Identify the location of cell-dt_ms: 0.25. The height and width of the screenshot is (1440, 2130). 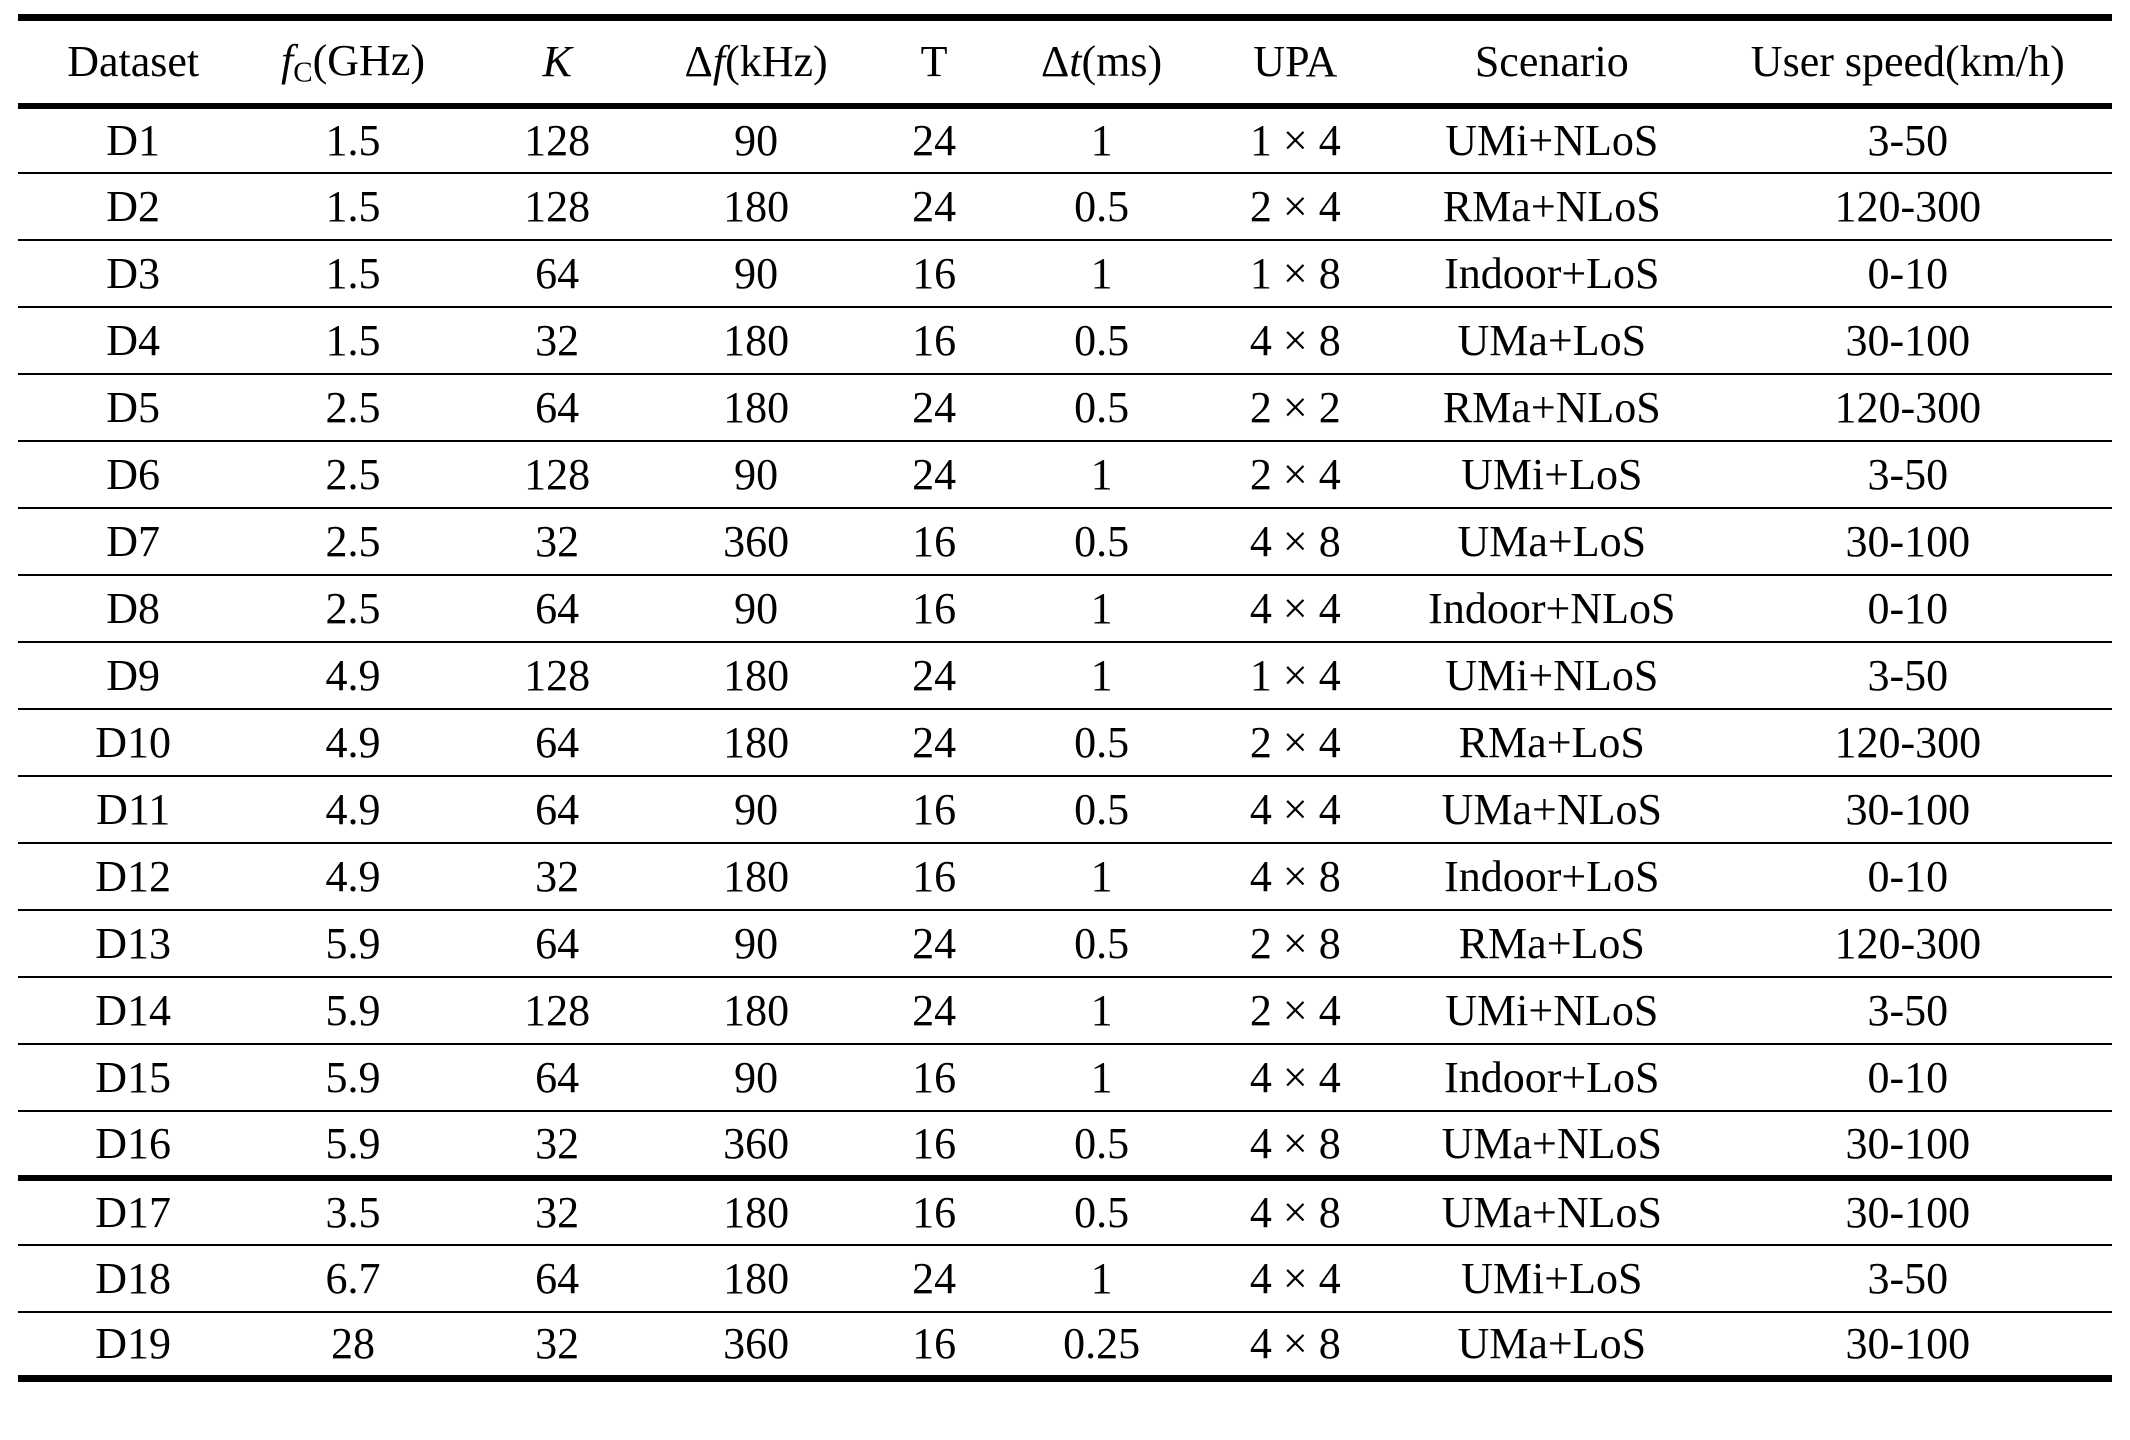
(1102, 1344).